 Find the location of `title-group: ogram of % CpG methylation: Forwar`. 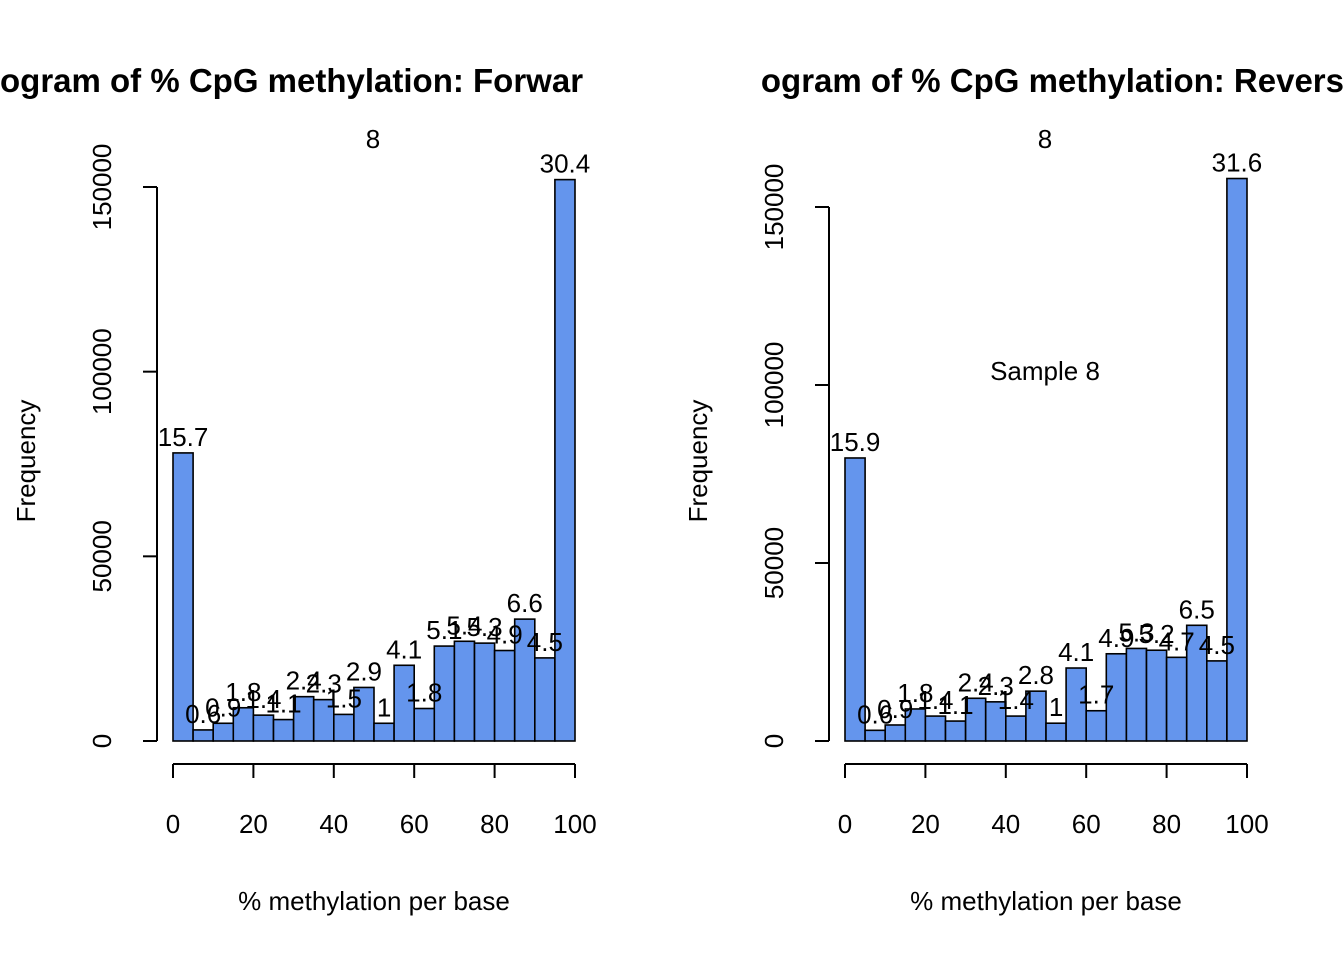

title-group: ogram of % CpG methylation: Forwar is located at coordinates (291, 80).